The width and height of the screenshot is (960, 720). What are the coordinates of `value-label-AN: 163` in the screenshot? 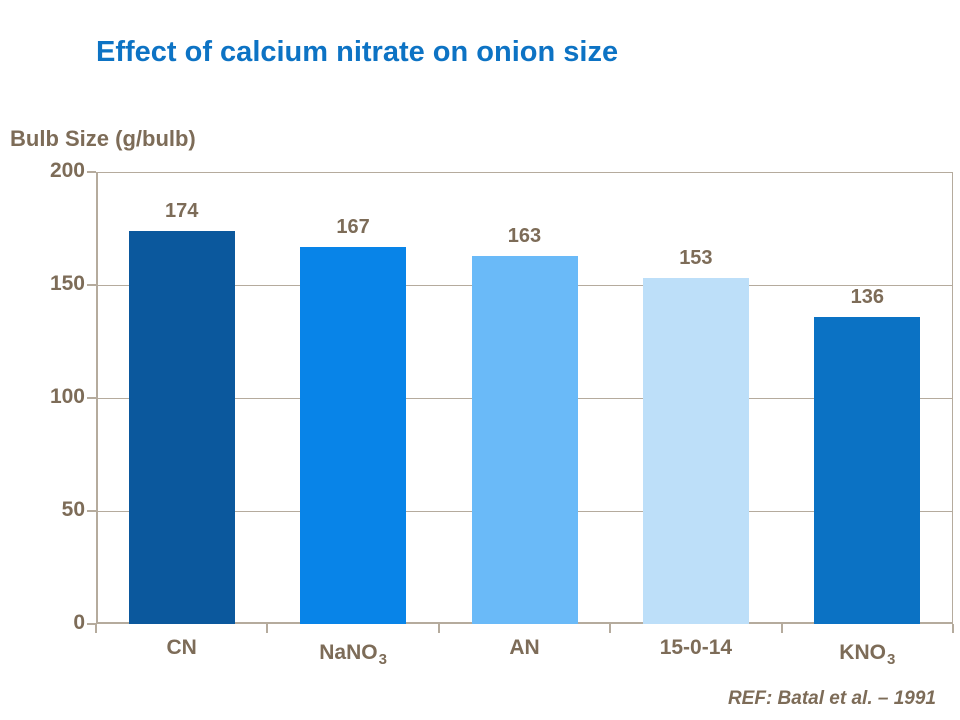 It's located at (524, 235).